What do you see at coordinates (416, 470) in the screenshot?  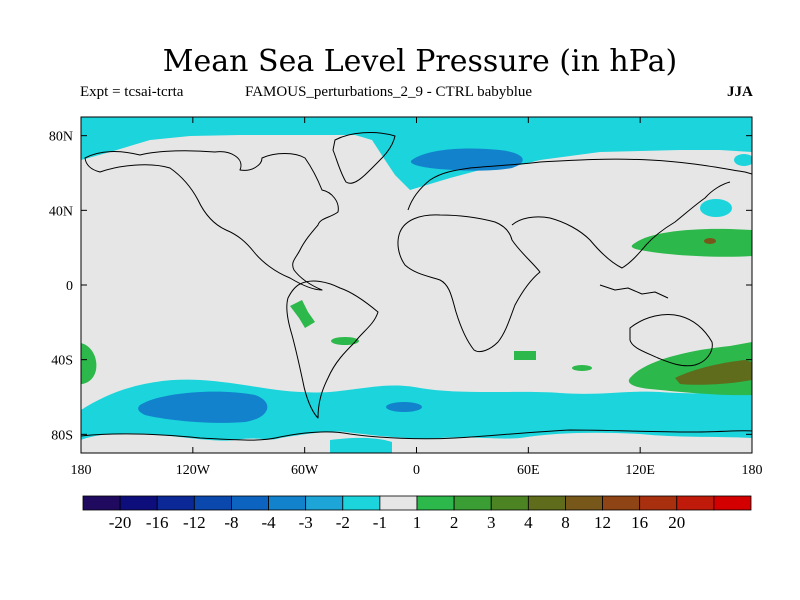 I see `x-tick-label: 0` at bounding box center [416, 470].